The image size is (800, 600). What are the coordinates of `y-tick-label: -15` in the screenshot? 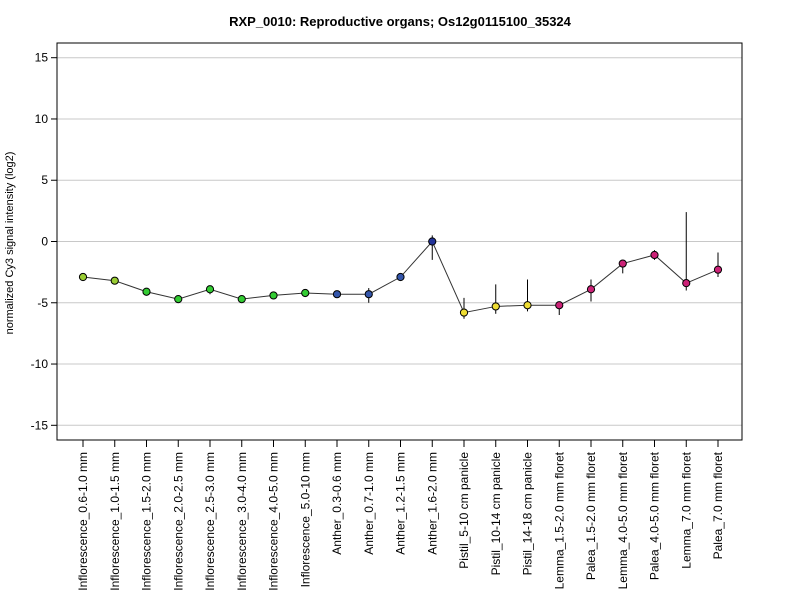 It's located at (40, 425).